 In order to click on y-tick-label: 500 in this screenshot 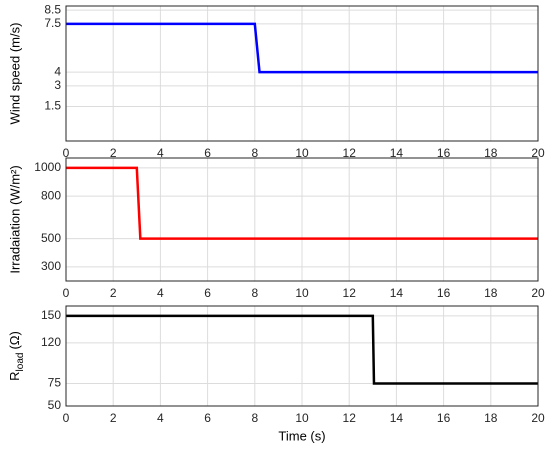, I will do `click(51, 238)`.